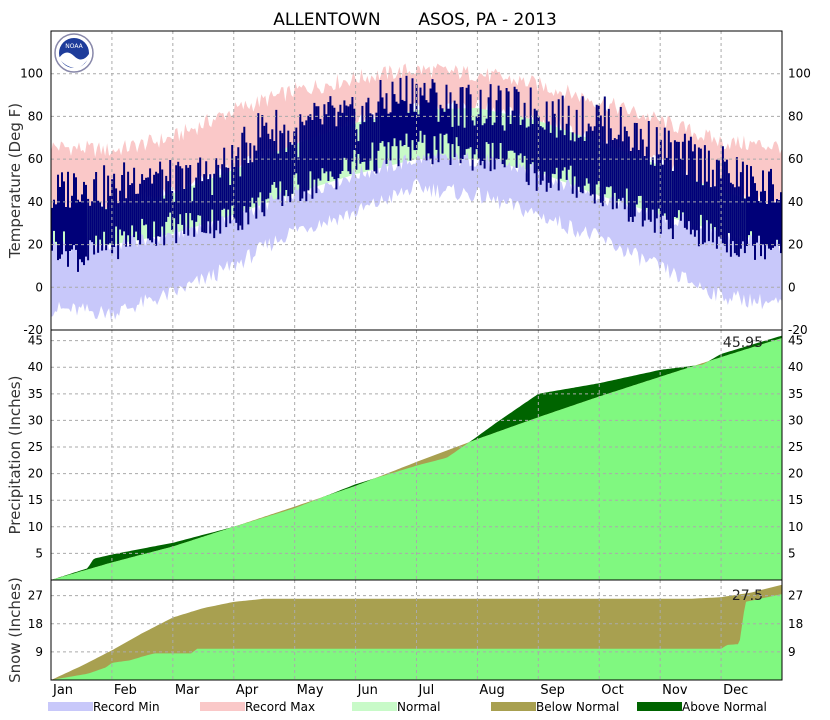  Describe the element at coordinates (310, 690) in the screenshot. I see `month-label: May` at that location.